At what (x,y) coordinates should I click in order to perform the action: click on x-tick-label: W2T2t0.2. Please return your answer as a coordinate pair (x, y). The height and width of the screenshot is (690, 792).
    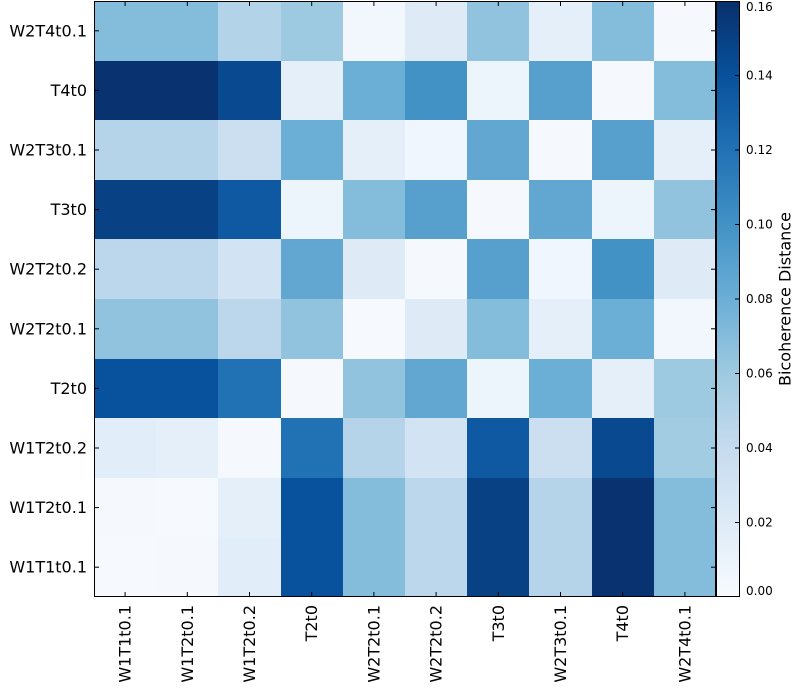
    Looking at the image, I should click on (436, 644).